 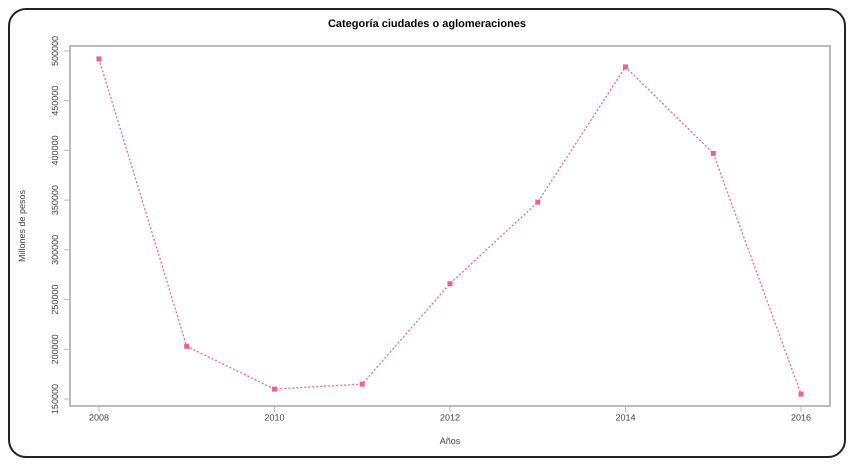 I want to click on y-tick-label: 200000, so click(x=55, y=349).